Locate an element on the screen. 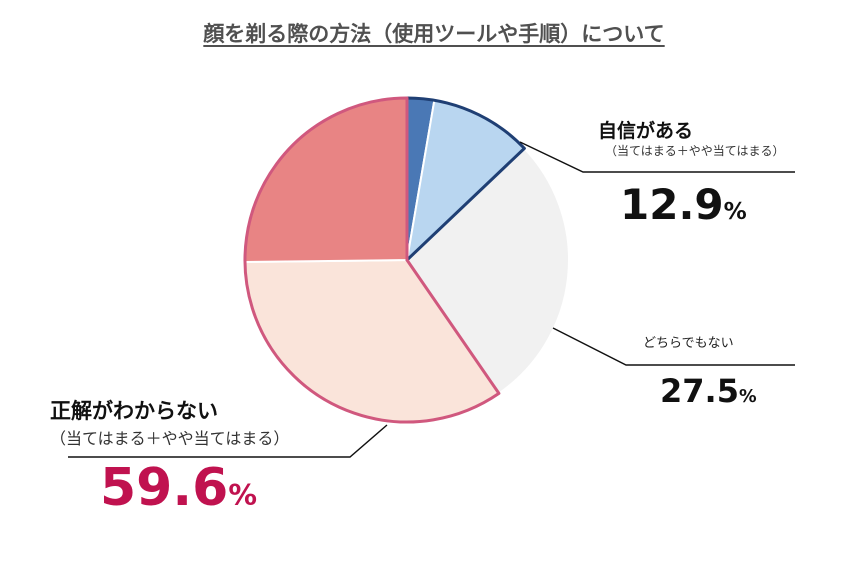 This screenshot has height=587, width=868. value-confident: 12.9% is located at coordinates (683, 204).